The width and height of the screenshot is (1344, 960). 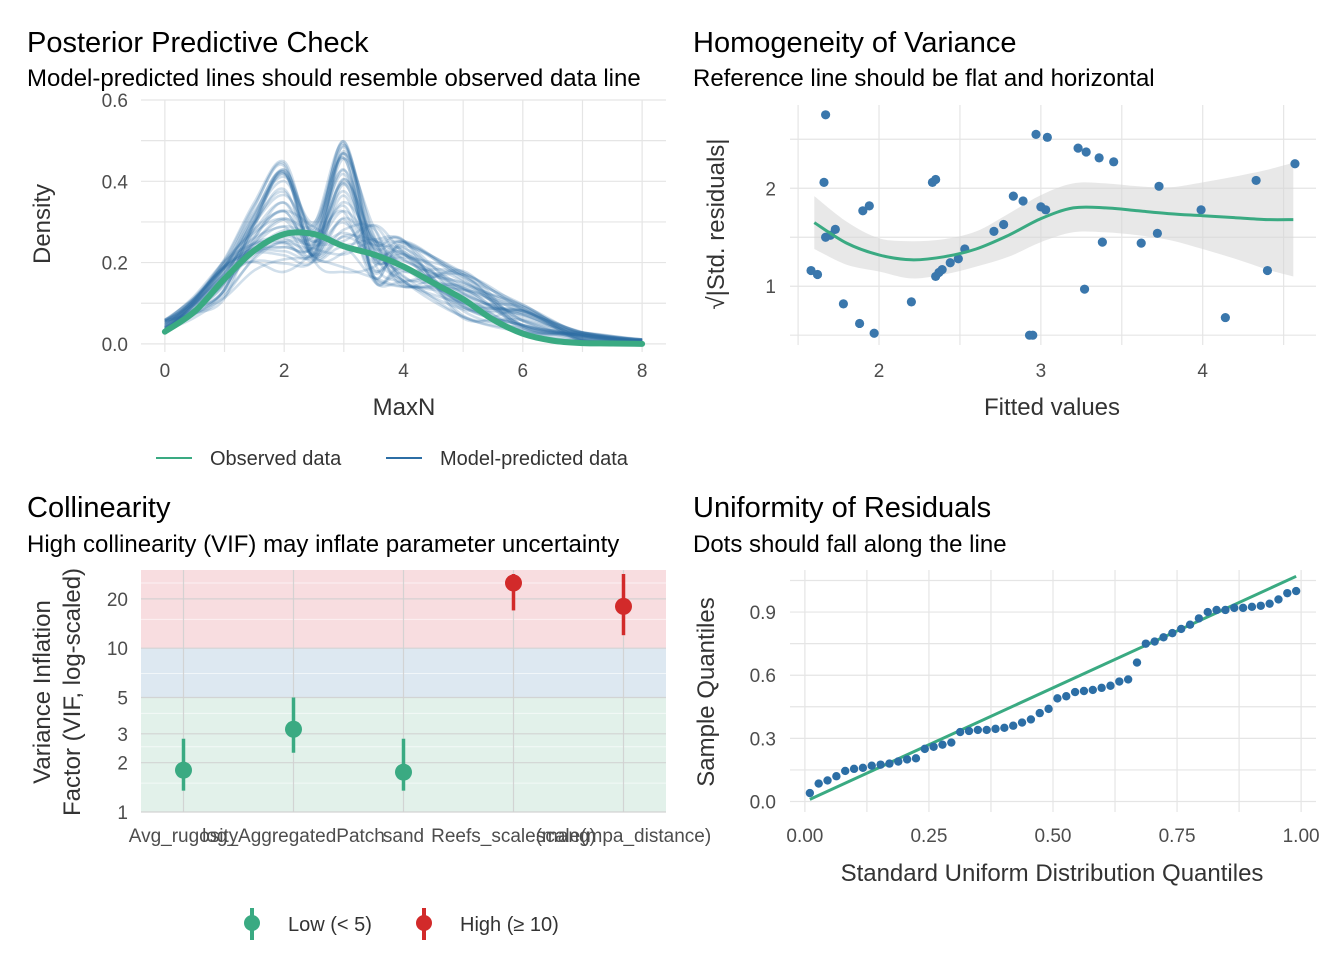 I want to click on ppc-xtick-4: 4, so click(x=403, y=371).